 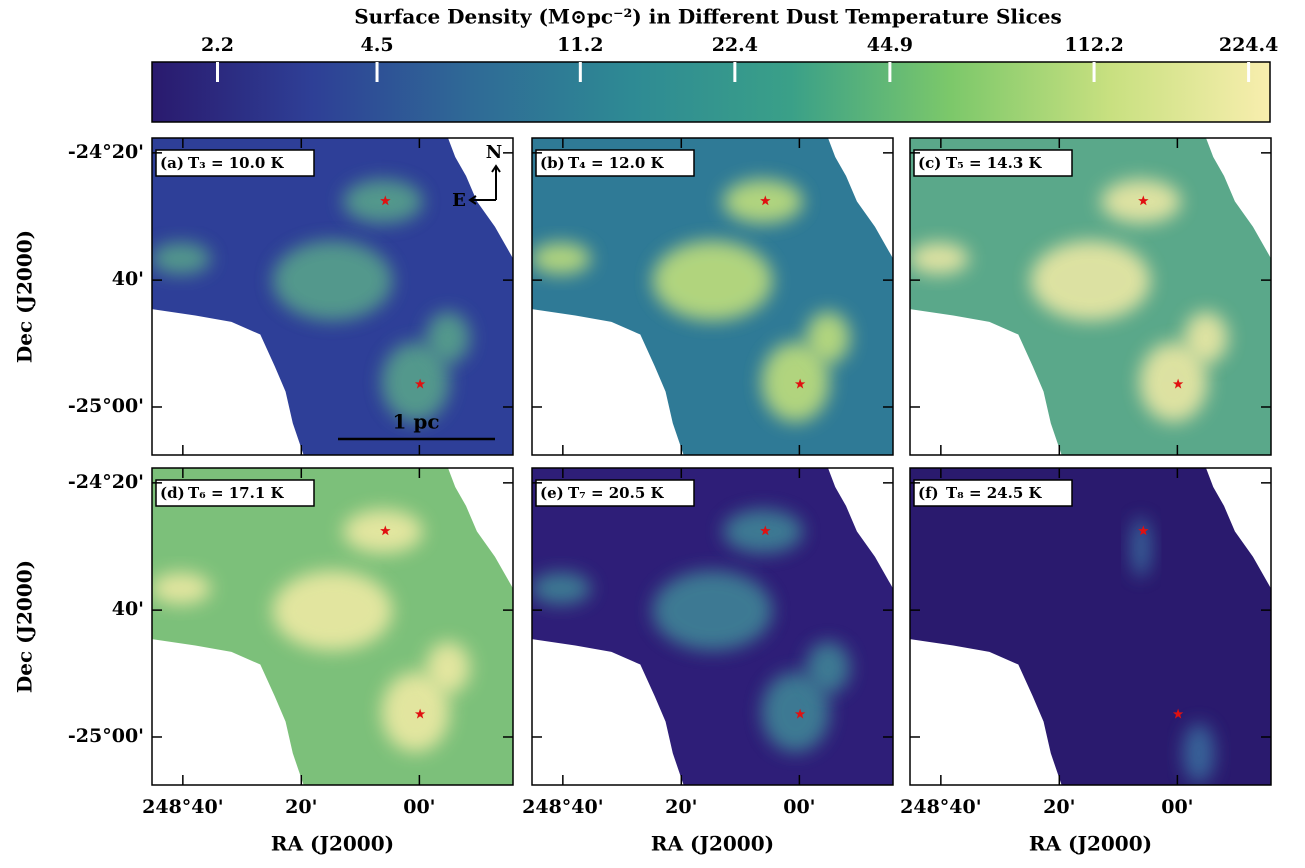 What do you see at coordinates (172, 493) in the screenshot?
I see `panel-label: (d)` at bounding box center [172, 493].